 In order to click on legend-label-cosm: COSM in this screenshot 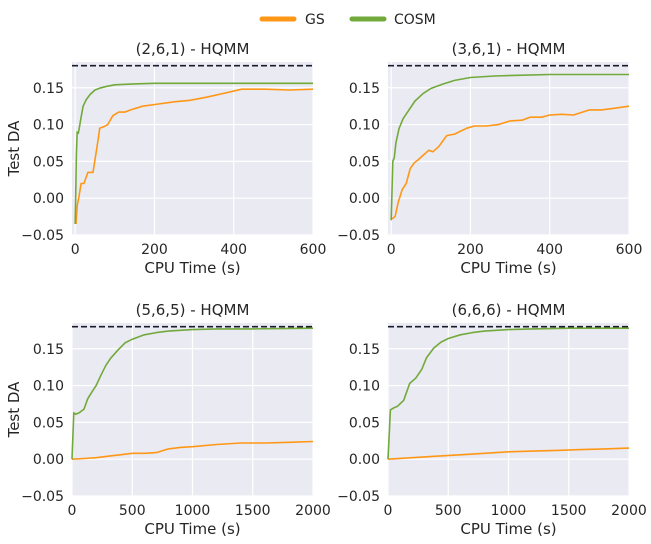, I will do `click(415, 20)`.